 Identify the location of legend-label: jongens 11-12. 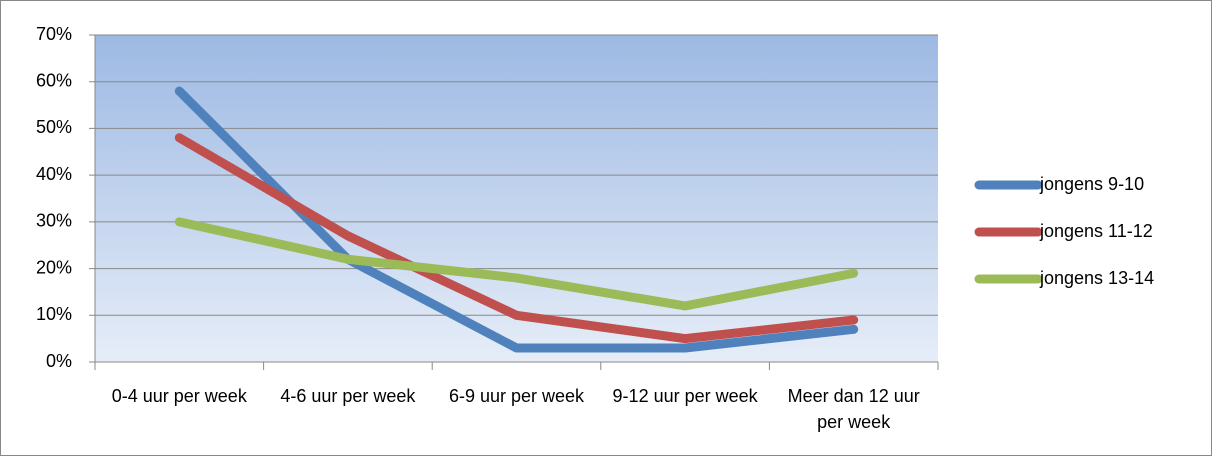
(1096, 231).